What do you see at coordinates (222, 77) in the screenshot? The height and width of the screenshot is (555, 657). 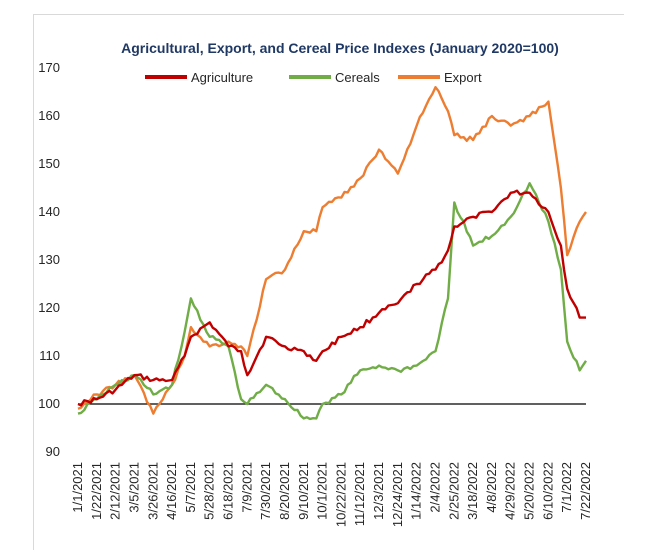 I see `legend-label-agriculture: Agriculture` at bounding box center [222, 77].